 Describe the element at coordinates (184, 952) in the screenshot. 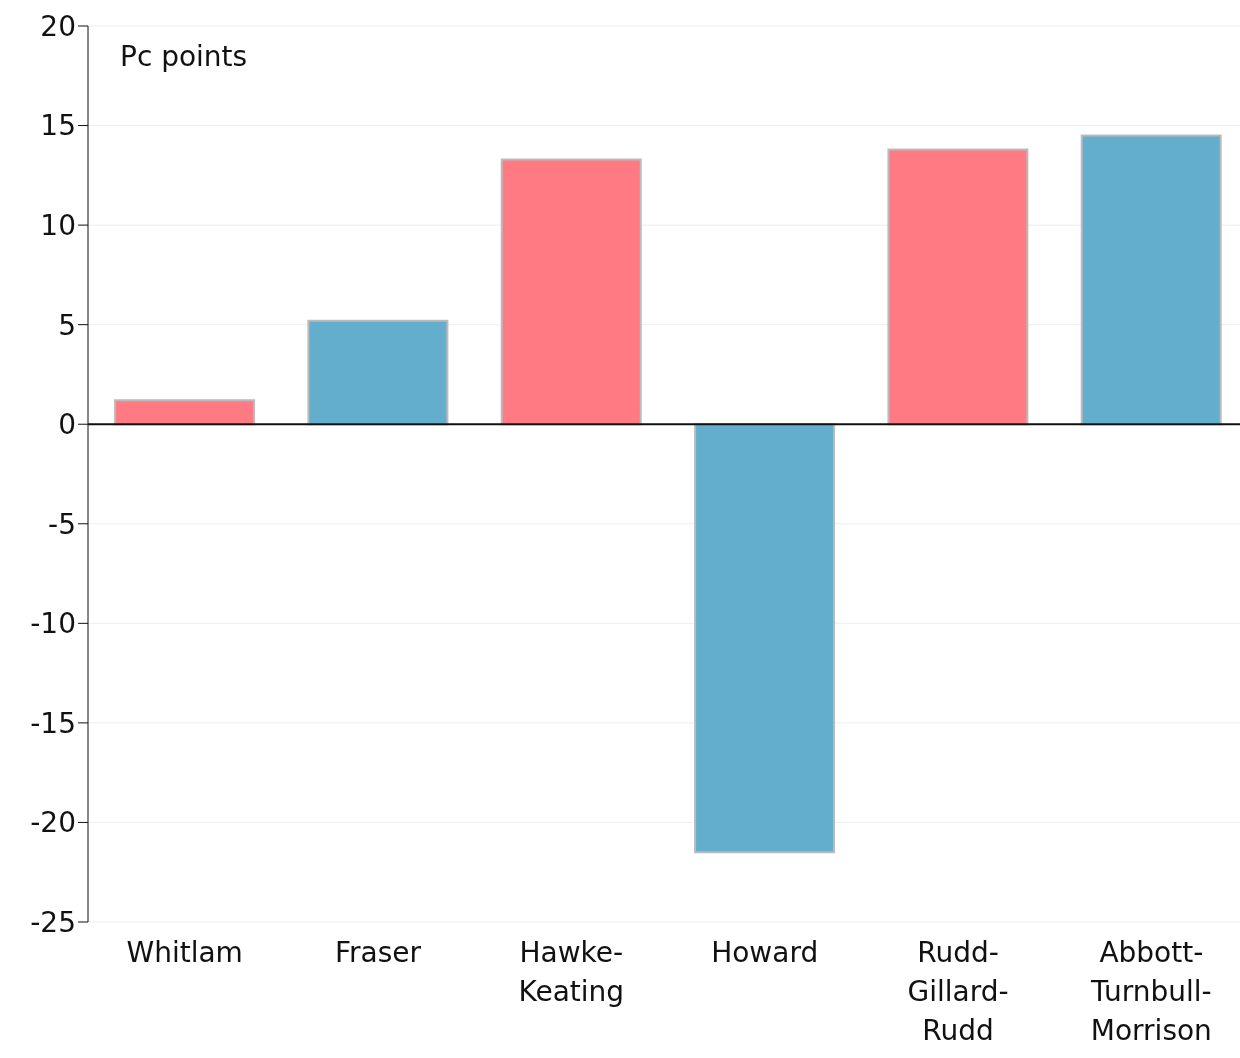

I see `x-tick-label: Whitlam` at that location.